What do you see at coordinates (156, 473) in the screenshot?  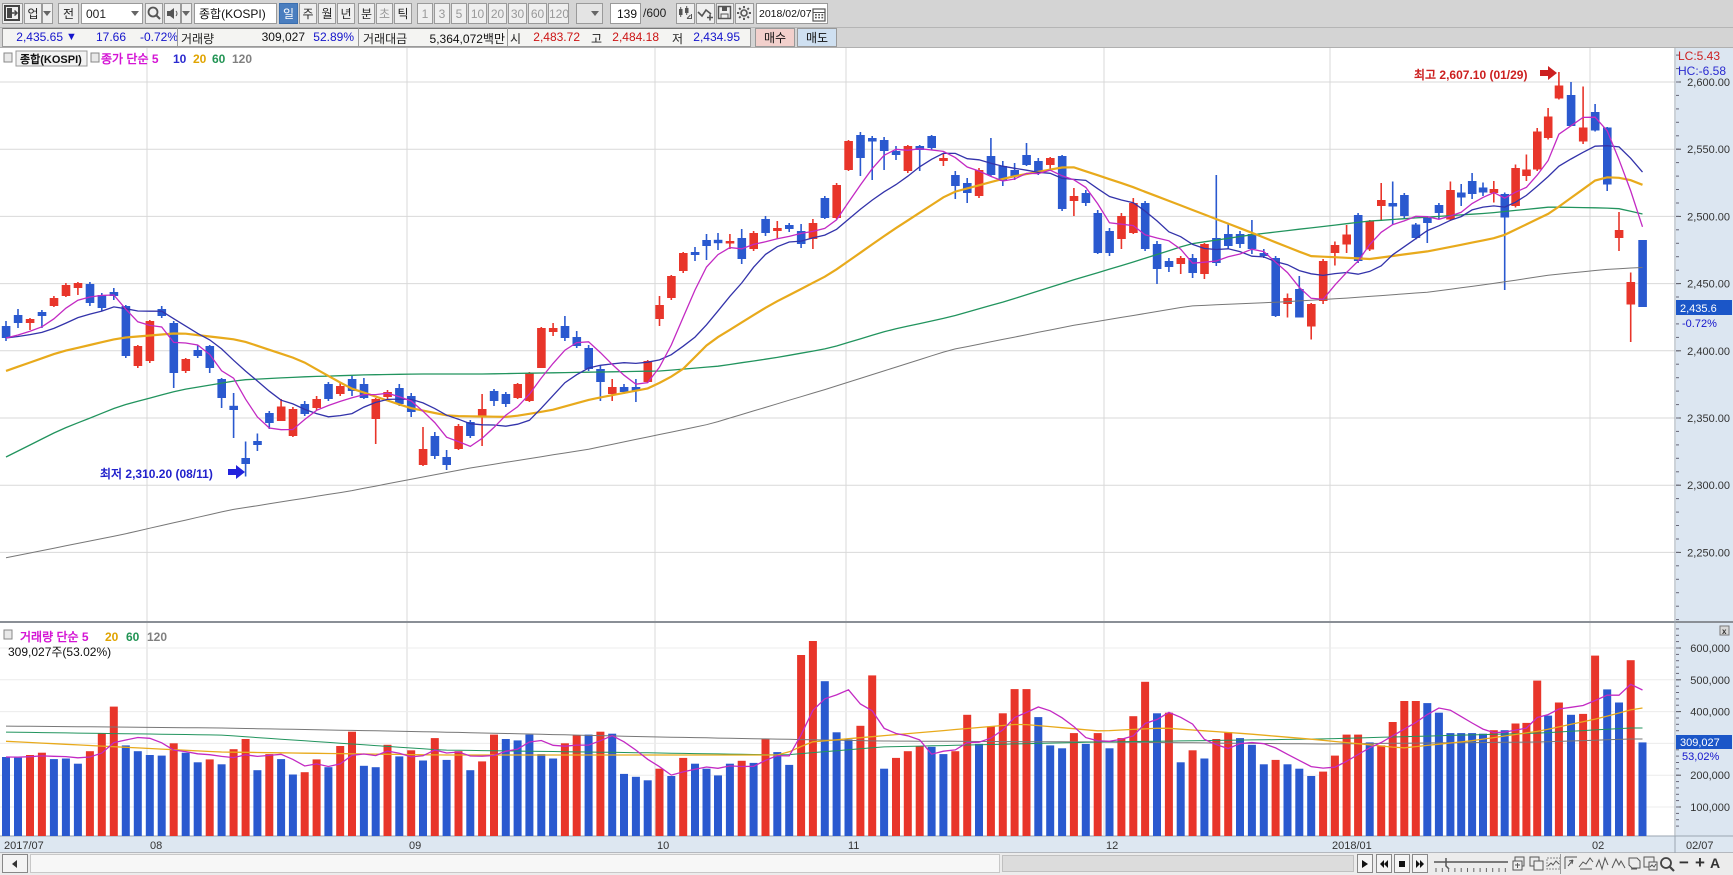 I see `svg-text: 최저 2,310.20 (08/11)` at bounding box center [156, 473].